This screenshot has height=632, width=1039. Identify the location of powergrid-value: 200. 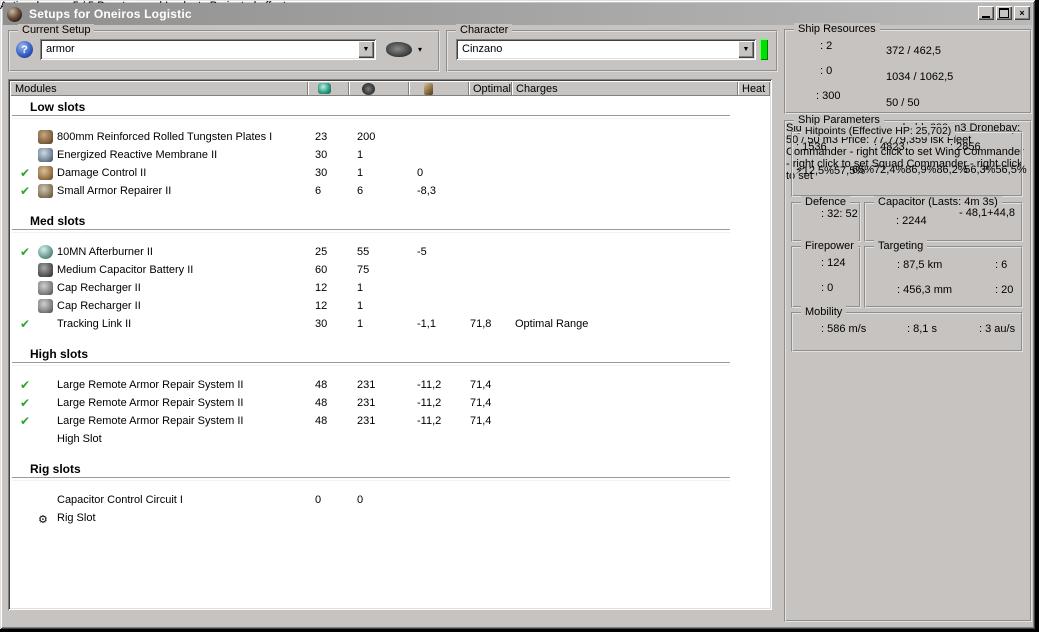
(366, 137).